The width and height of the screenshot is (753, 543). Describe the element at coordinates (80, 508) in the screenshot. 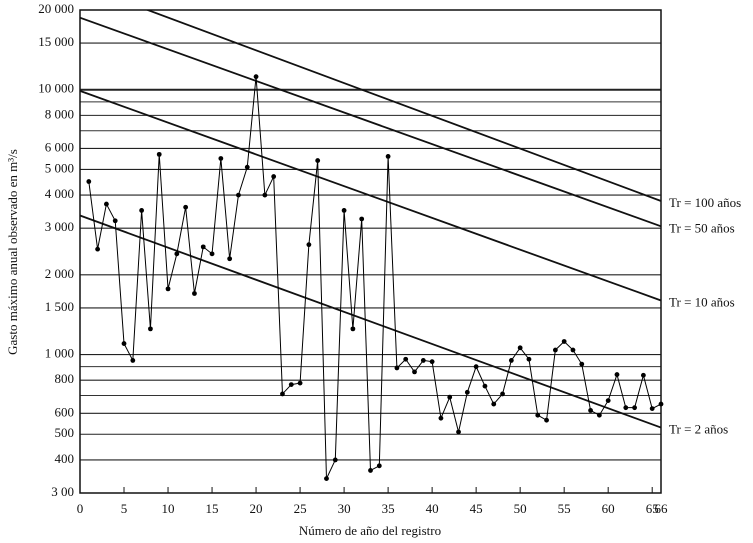

I see `x-tick-label: 0` at that location.